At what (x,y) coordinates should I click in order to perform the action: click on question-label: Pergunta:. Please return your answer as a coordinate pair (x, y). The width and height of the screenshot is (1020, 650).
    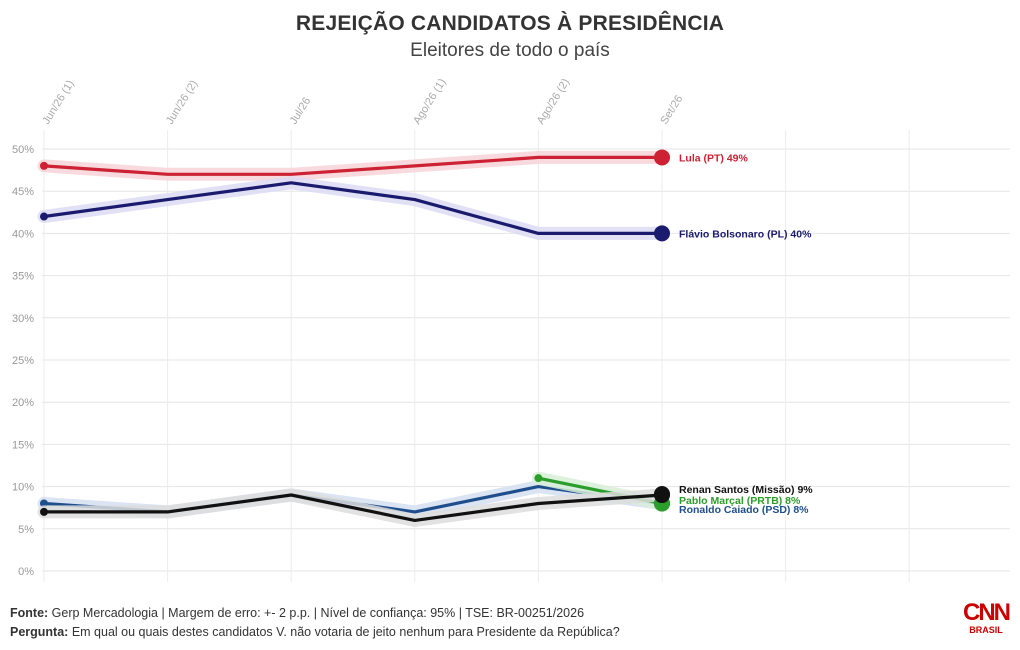
    Looking at the image, I should click on (39, 632).